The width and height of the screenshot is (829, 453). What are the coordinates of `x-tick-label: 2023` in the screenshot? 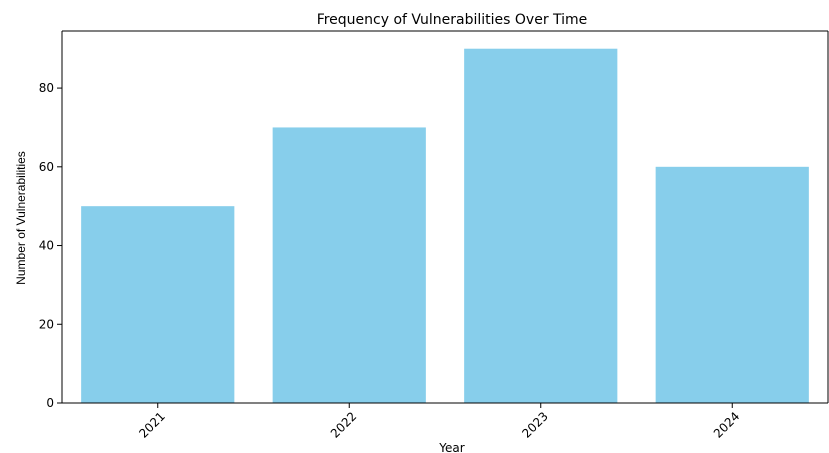 It's located at (534, 424).